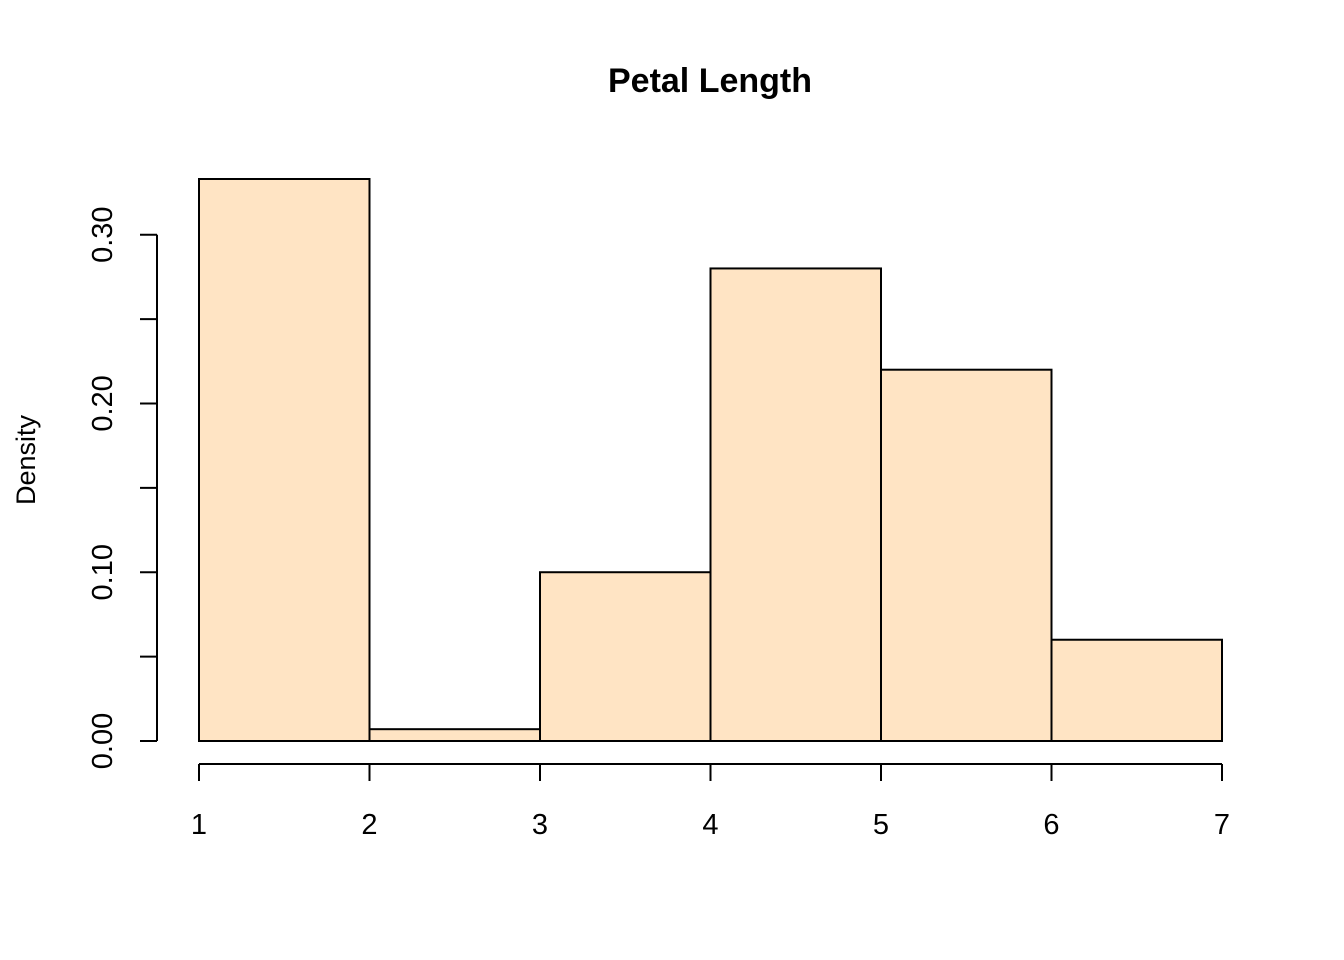 This screenshot has height=960, width=1344. Describe the element at coordinates (881, 825) in the screenshot. I see `x-tick-label: 5` at that location.